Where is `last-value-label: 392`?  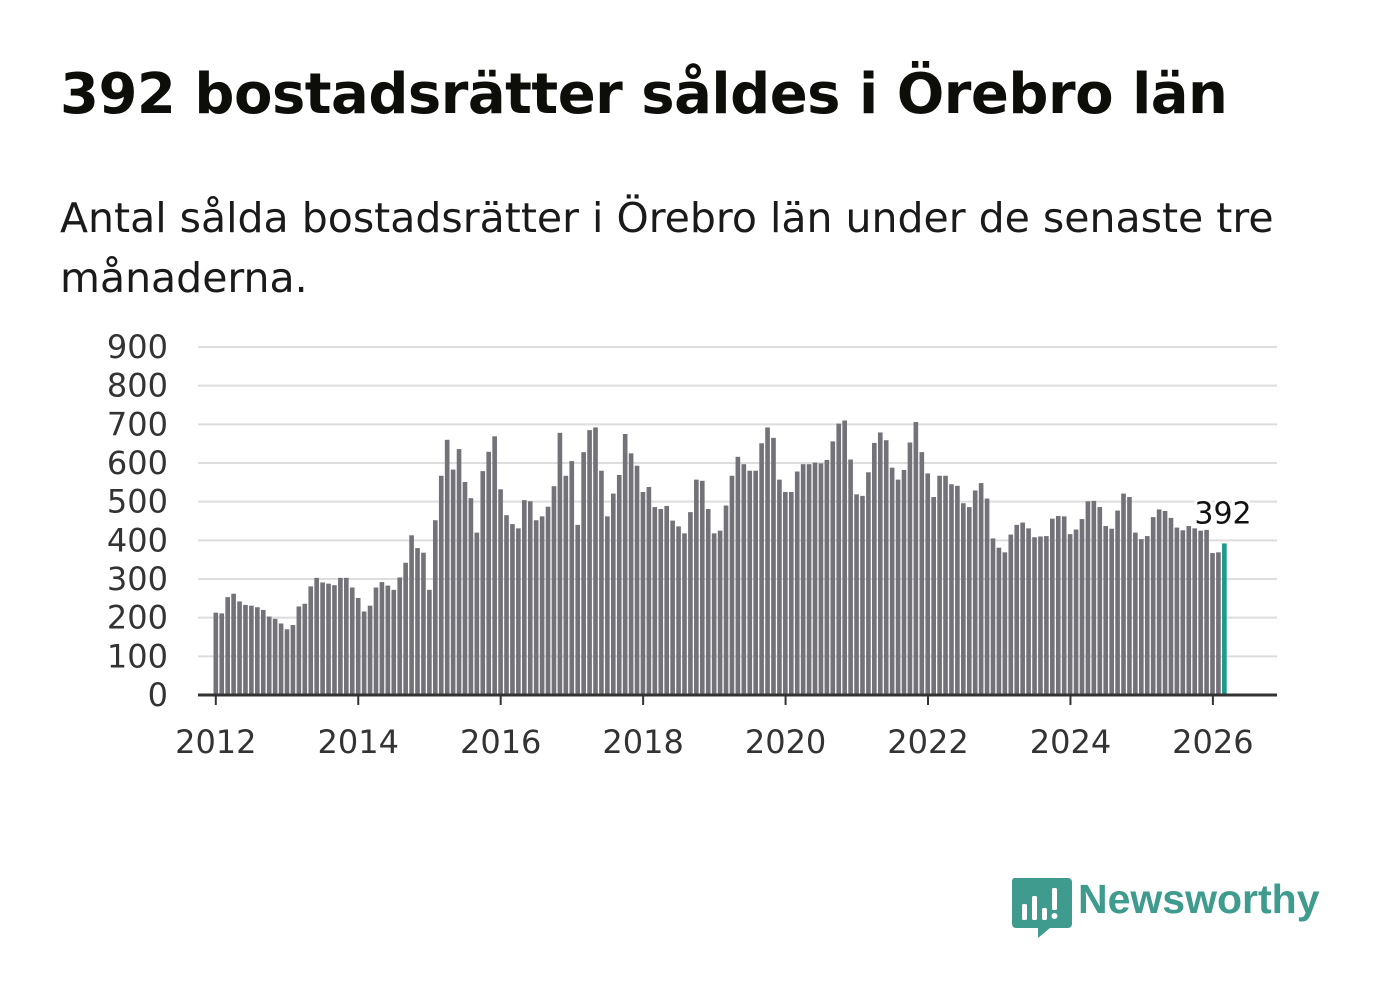
last-value-label: 392 is located at coordinates (1222, 513).